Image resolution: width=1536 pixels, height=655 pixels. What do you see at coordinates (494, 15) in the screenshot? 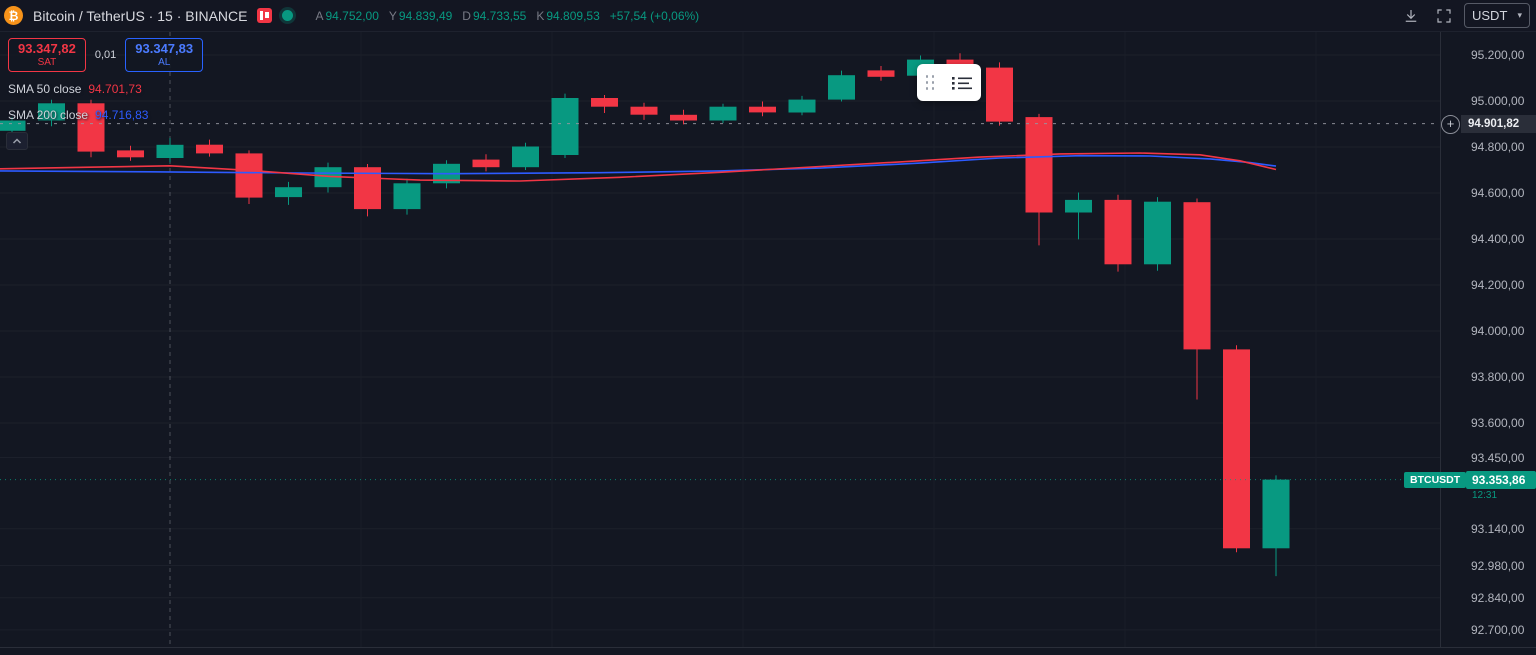
I see `ohlc-low: D 94.733,55` at bounding box center [494, 15].